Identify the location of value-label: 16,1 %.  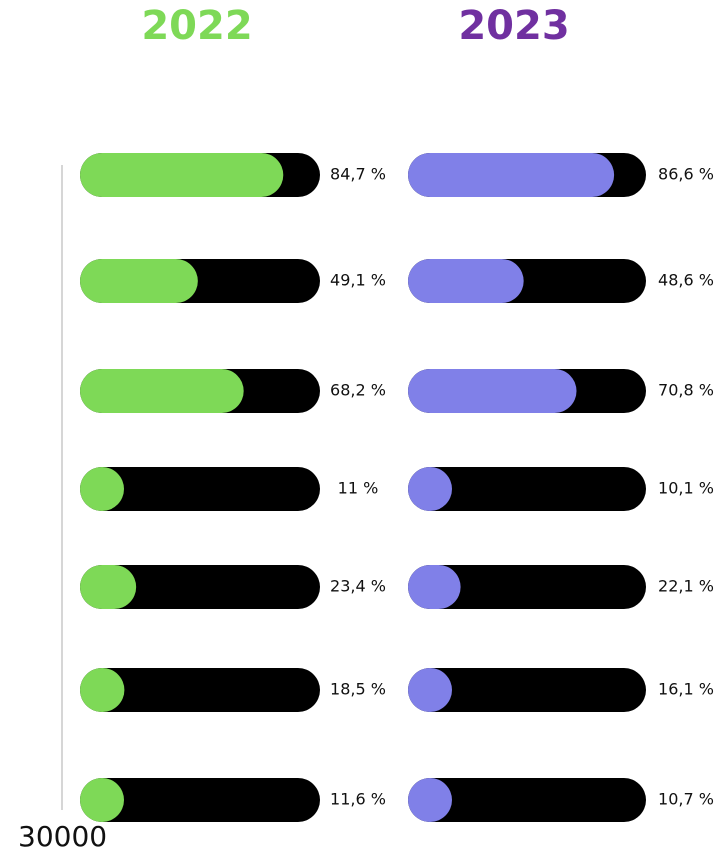
(686, 689).